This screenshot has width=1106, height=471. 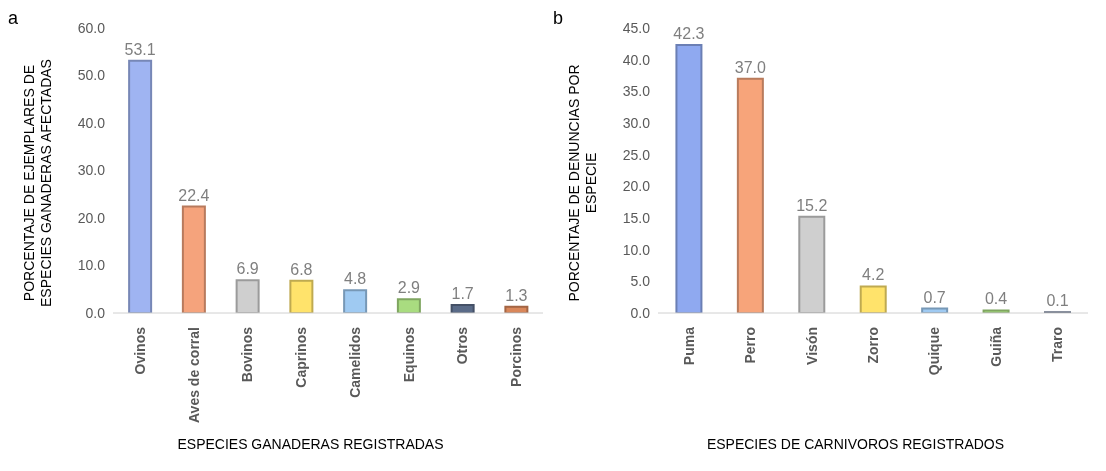 What do you see at coordinates (934, 351) in the screenshot?
I see `x-tick-label: Quique` at bounding box center [934, 351].